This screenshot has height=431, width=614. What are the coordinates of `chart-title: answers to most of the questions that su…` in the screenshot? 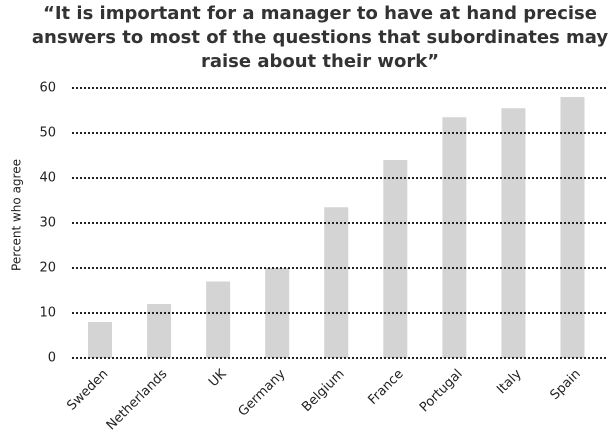 It's located at (320, 37).